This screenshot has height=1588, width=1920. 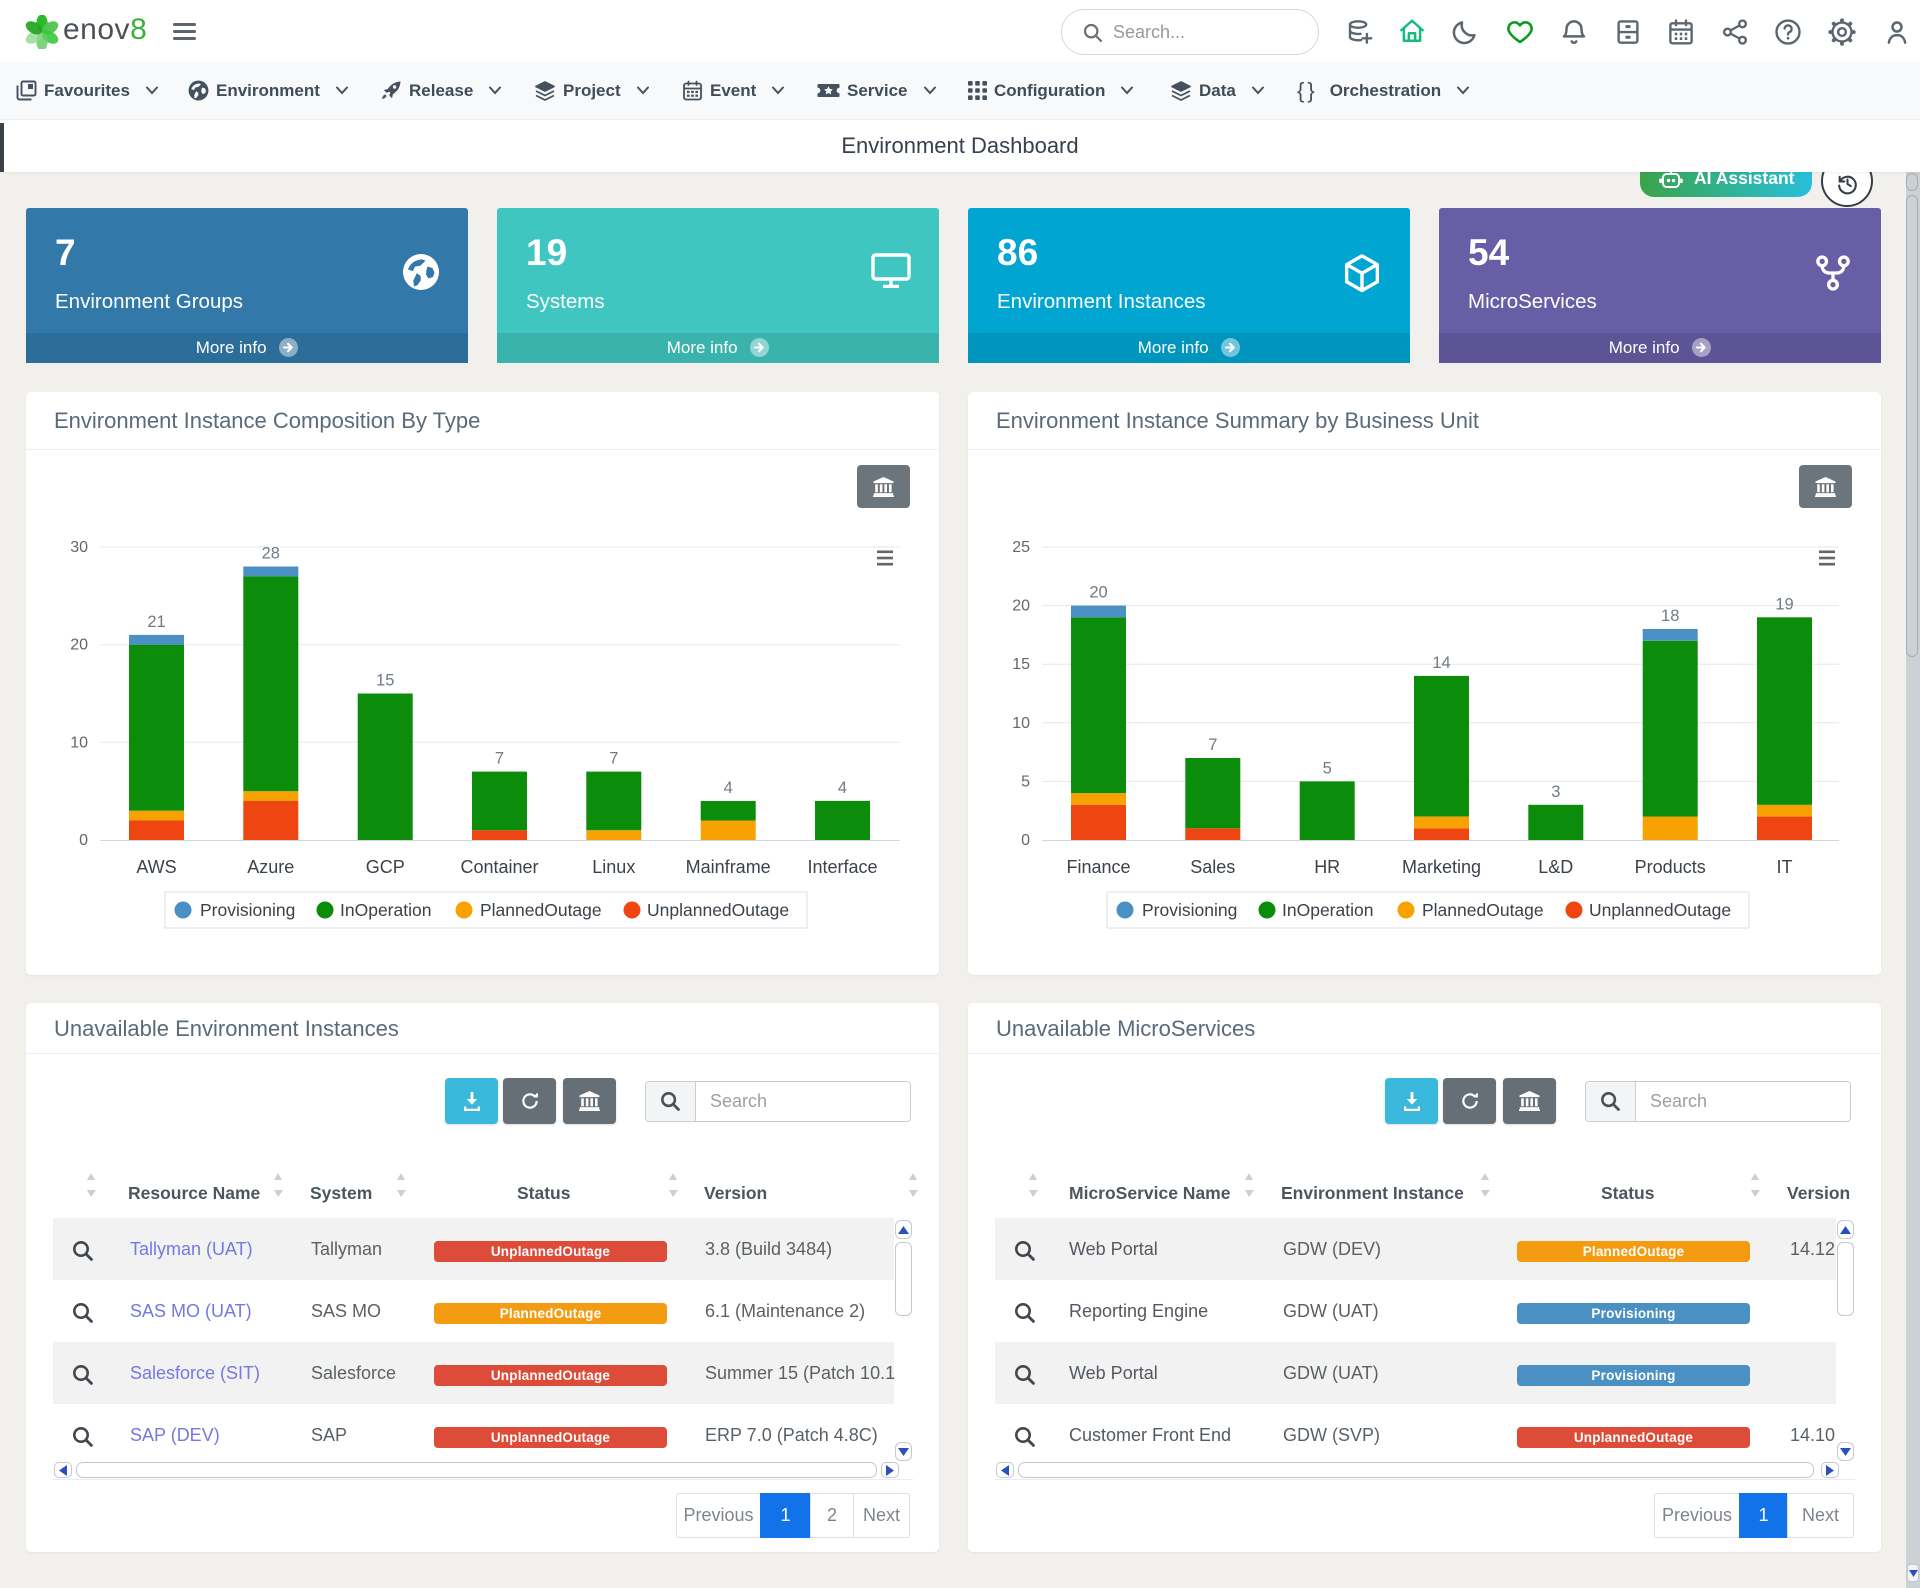 What do you see at coordinates (613, 867) in the screenshot?
I see `svg-text: Linux` at bounding box center [613, 867].